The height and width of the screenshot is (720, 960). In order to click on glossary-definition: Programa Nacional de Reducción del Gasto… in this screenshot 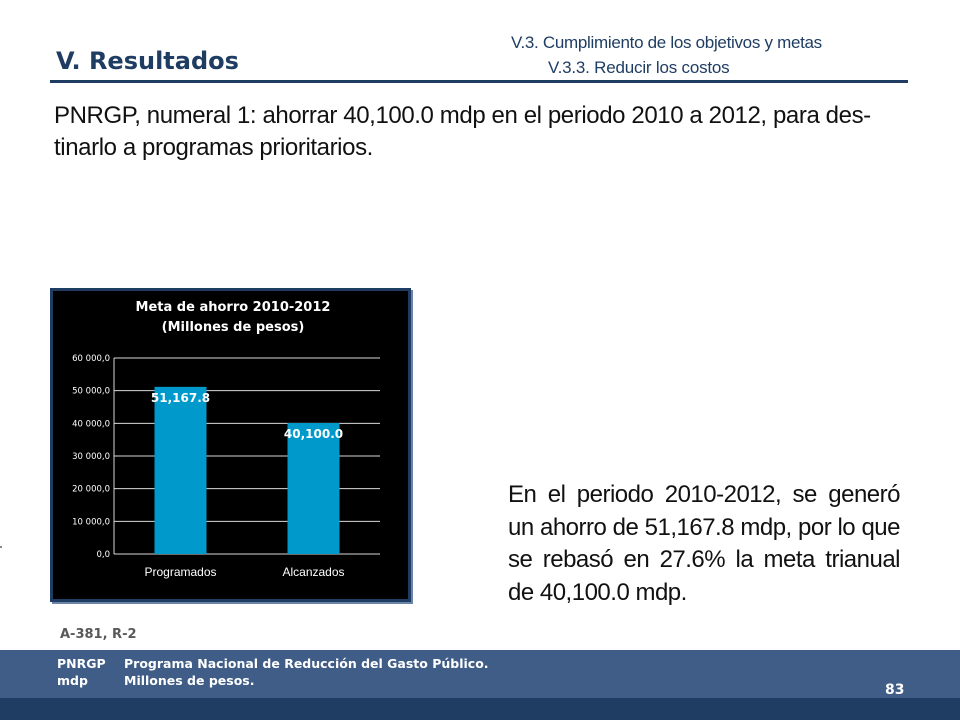, I will do `click(306, 663)`.